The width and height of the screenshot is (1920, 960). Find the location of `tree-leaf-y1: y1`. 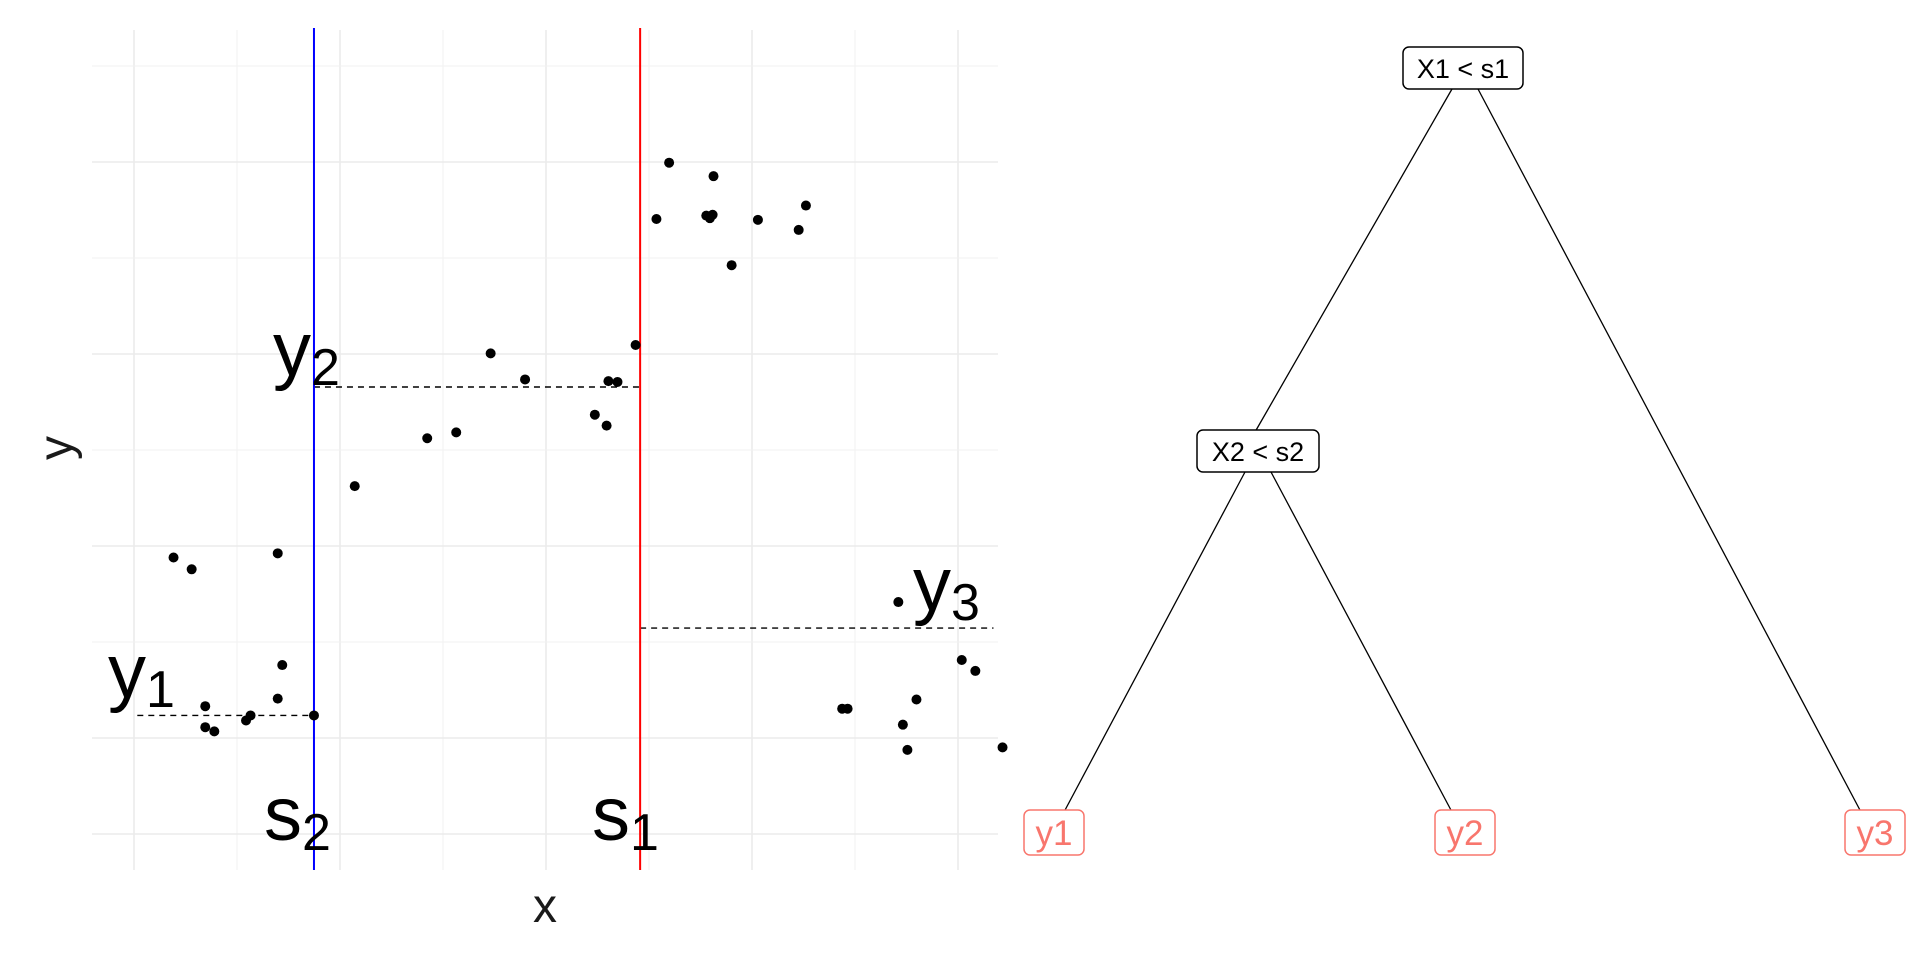

tree-leaf-y1: y1 is located at coordinates (1054, 832).